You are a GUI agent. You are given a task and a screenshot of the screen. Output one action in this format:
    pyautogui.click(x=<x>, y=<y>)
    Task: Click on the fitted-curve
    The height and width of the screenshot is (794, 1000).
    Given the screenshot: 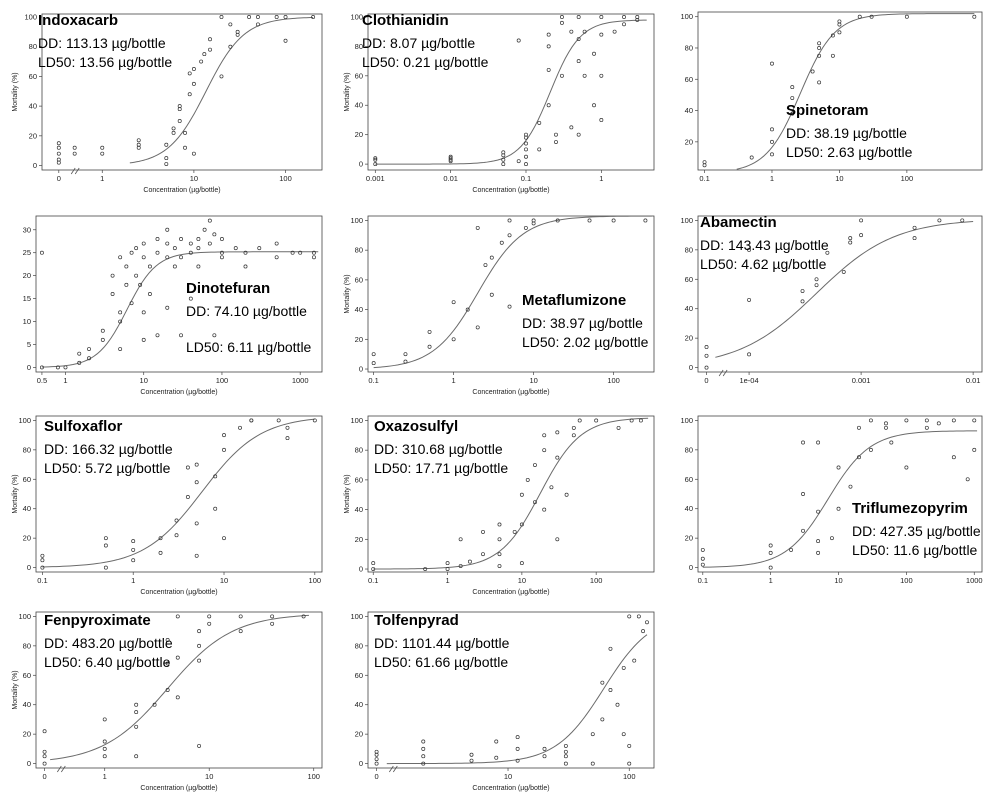 What is the action you would take?
    pyautogui.click(x=221, y=90)
    